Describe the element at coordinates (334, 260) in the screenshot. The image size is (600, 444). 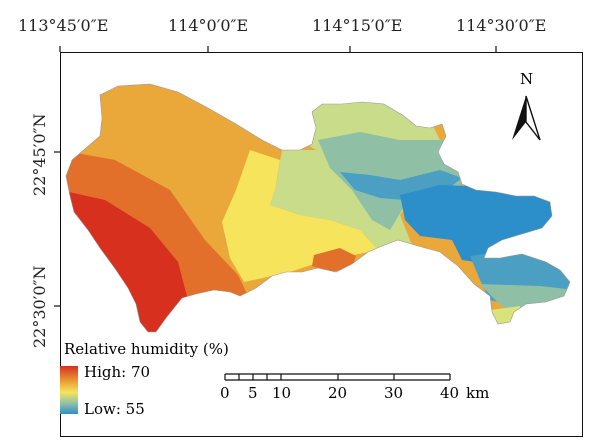
I see `zone-coastal-pocket` at that location.